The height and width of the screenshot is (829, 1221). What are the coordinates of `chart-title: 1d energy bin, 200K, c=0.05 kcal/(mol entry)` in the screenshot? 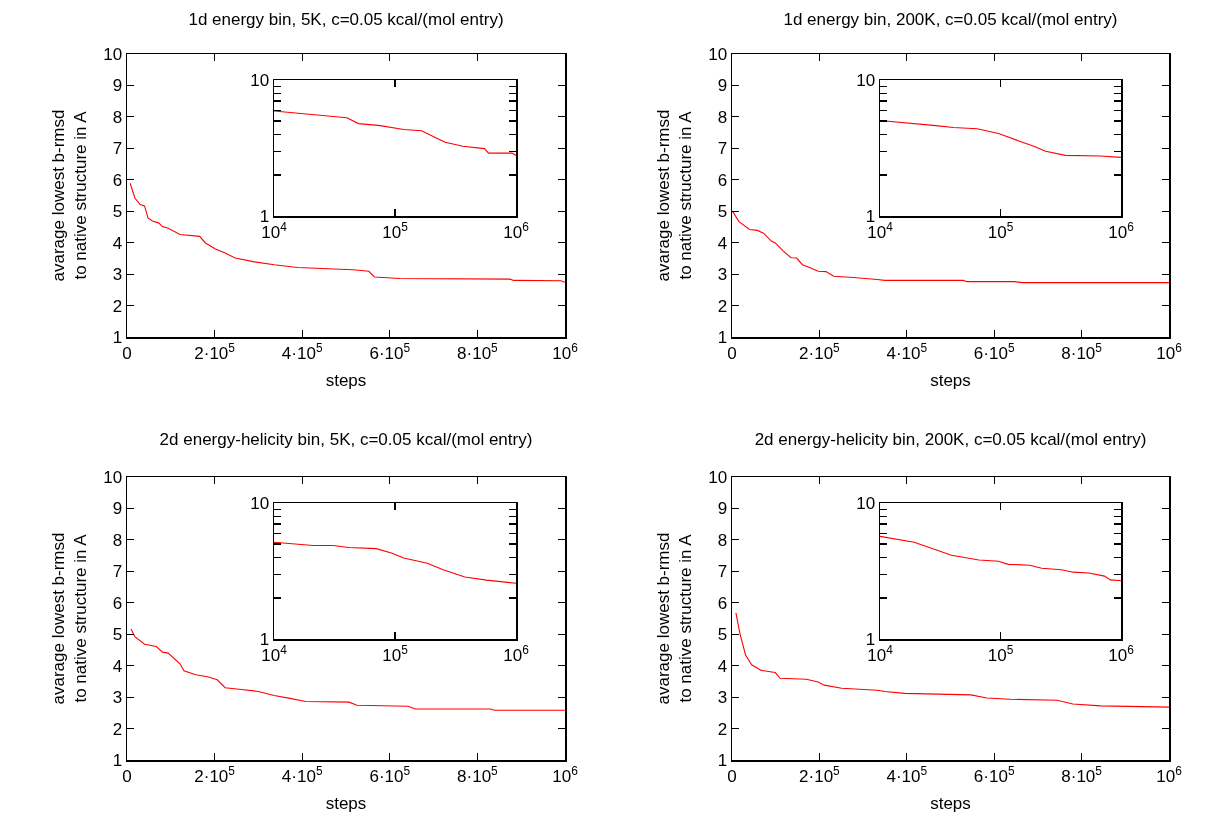 It's located at (950, 19).